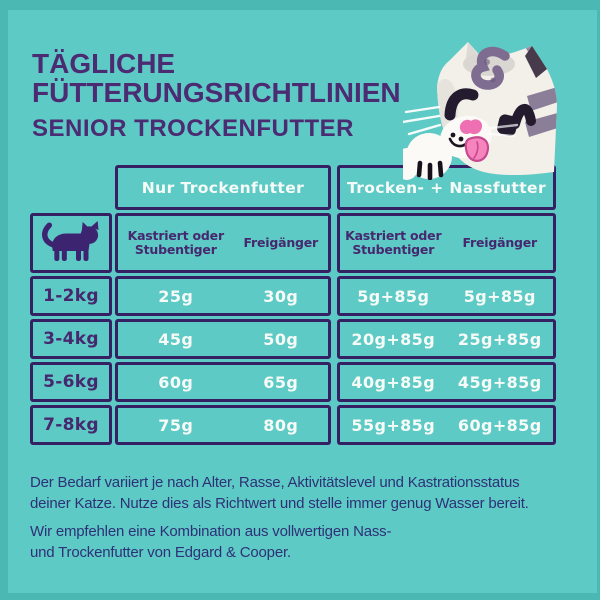 The image size is (600, 600). Describe the element at coordinates (281, 425) in the screenshot. I see `value-cell: 80g` at that location.